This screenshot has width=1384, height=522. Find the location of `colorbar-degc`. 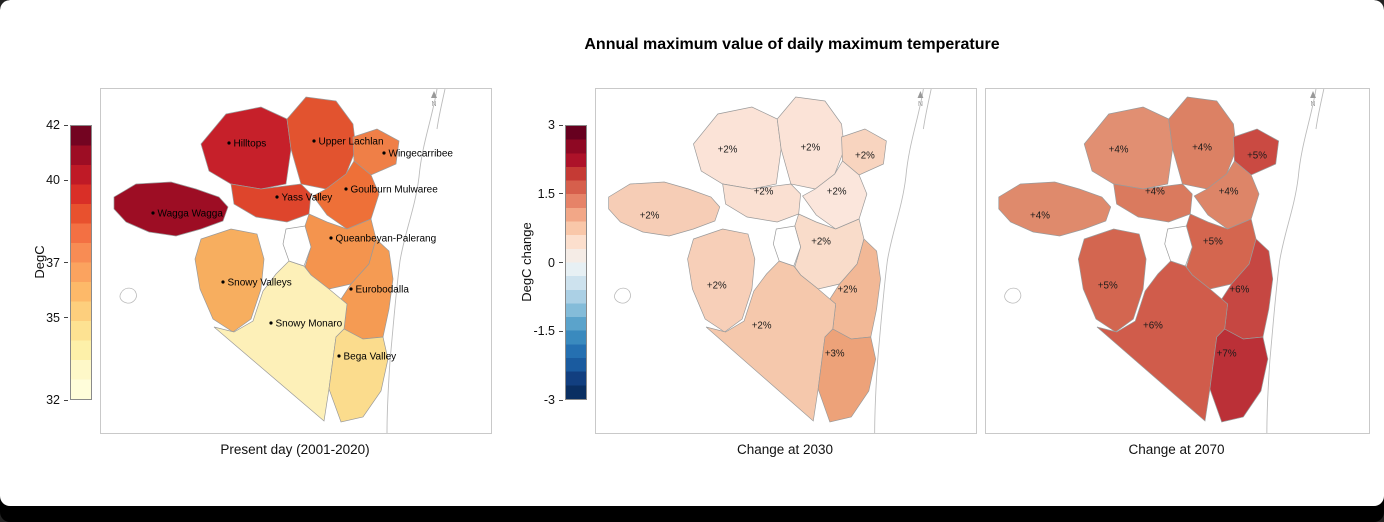

colorbar-degc is located at coordinates (81, 262).